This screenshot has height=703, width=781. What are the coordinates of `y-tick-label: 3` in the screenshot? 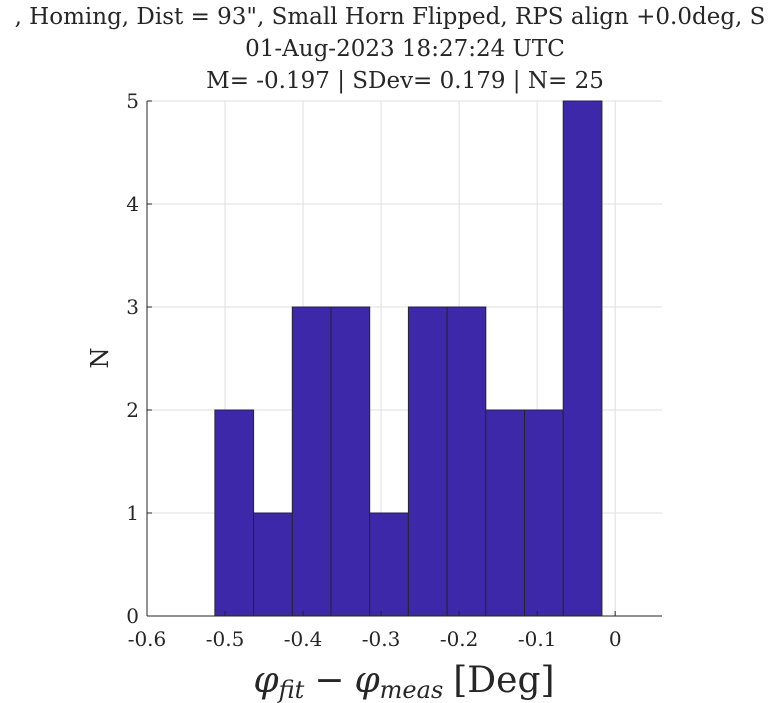 It's located at (132, 307).